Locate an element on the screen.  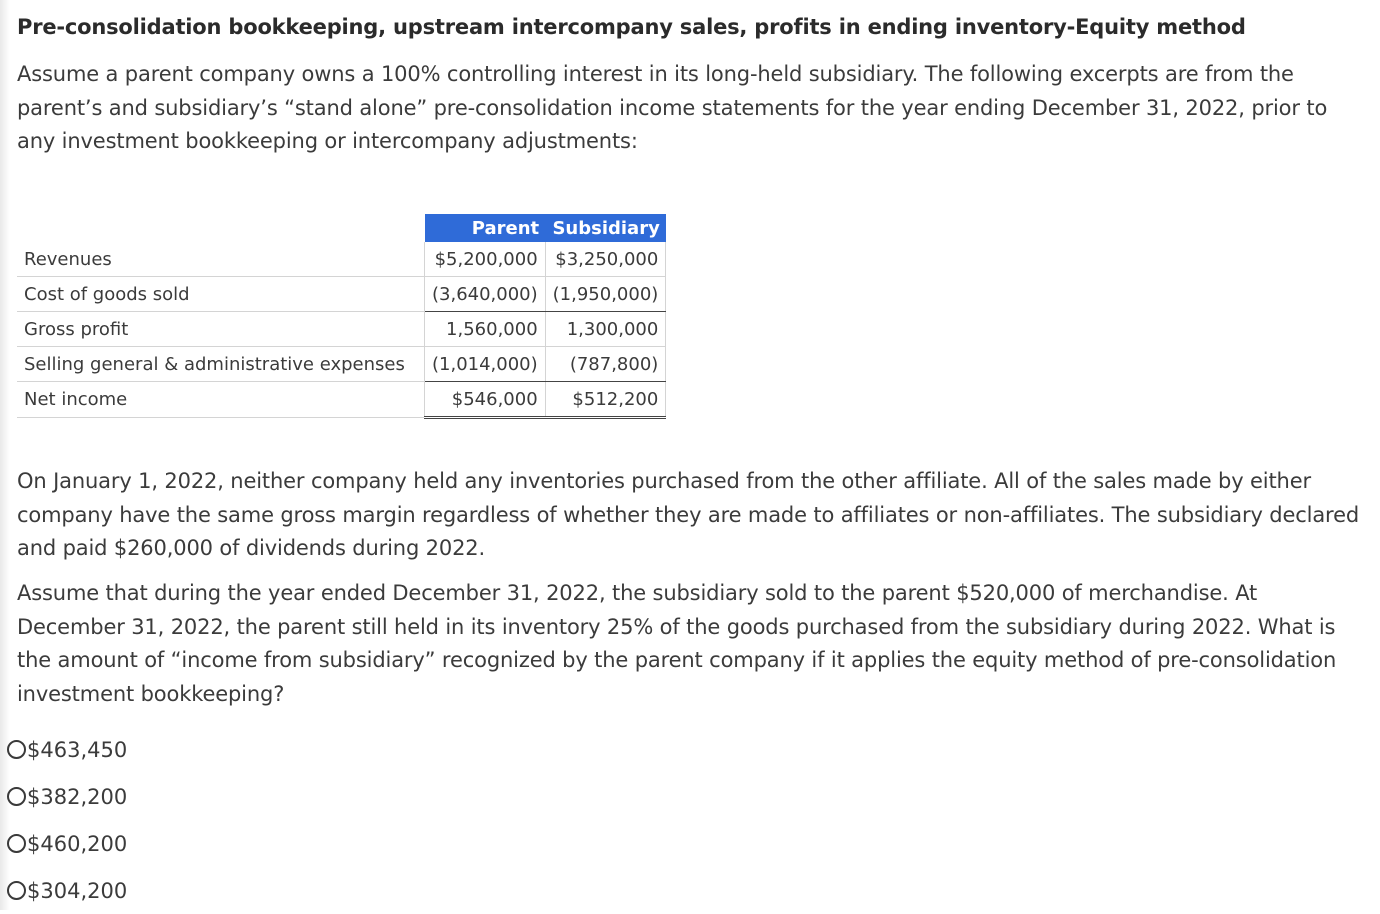
option-label: $304,200 is located at coordinates (77, 890).